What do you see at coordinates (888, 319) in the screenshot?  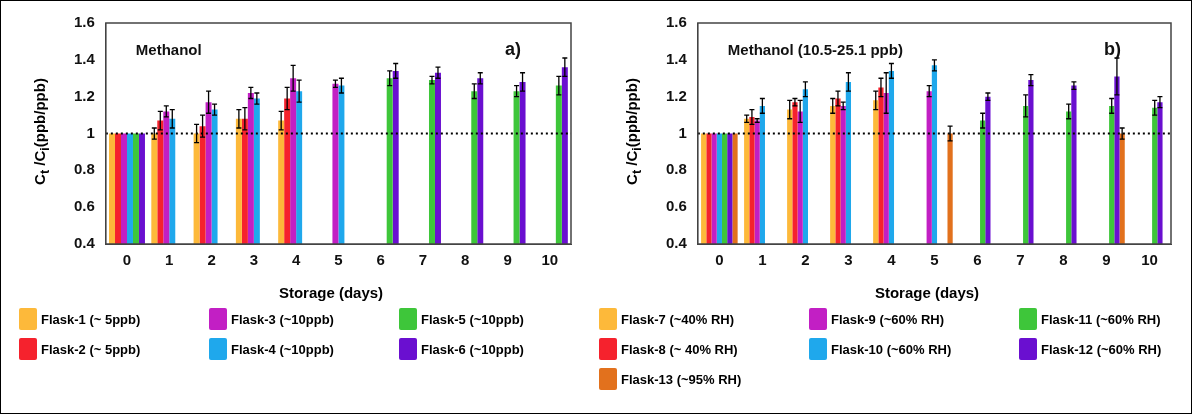 I see `legend-label: Flask-9 (~60% RH)` at bounding box center [888, 319].